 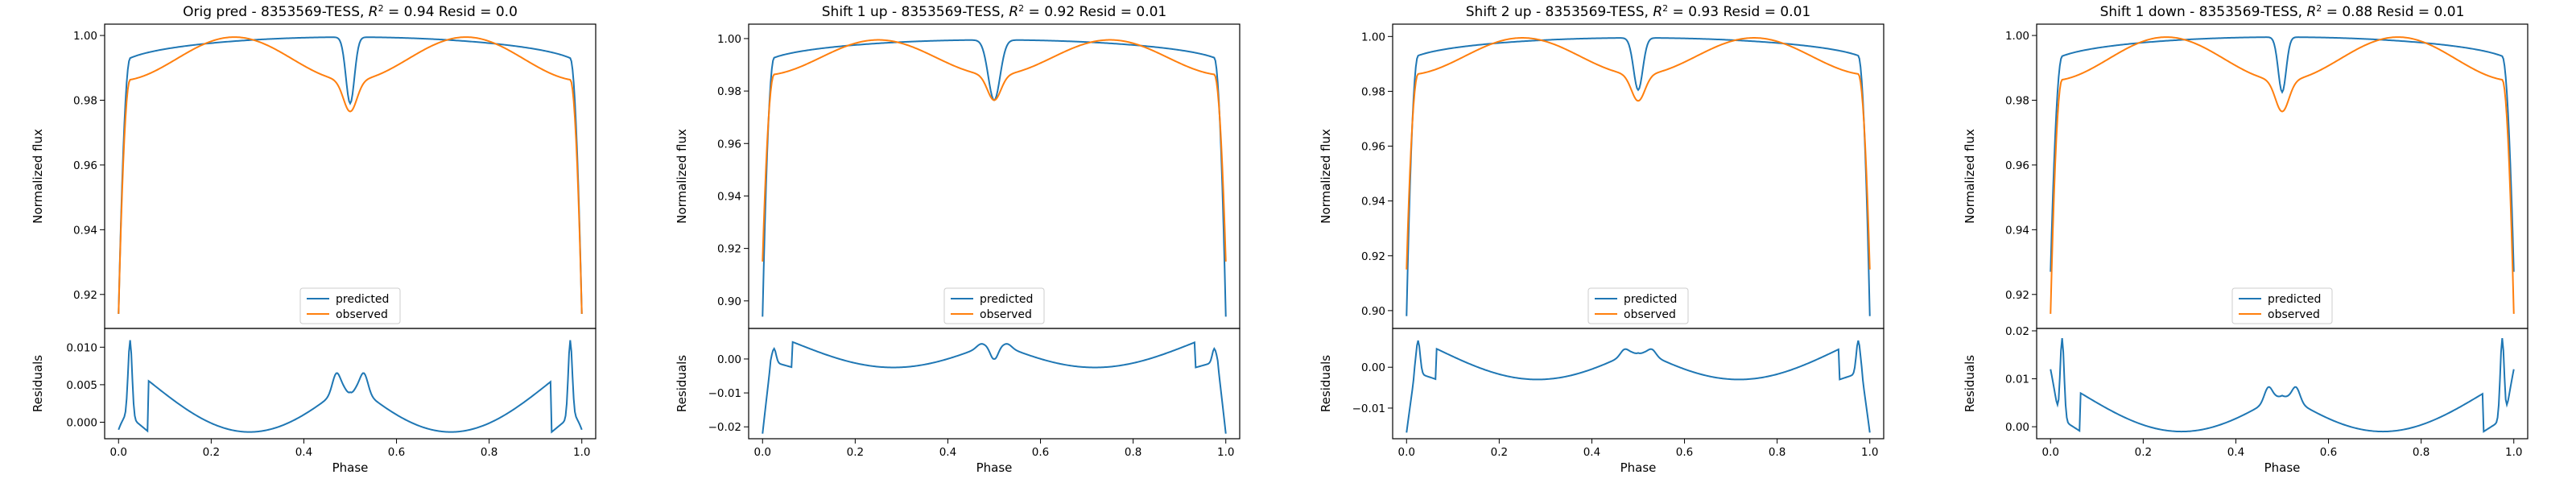 What do you see at coordinates (724, 427) in the screenshot?
I see `residual-y-tick-label: −0.02` at bounding box center [724, 427].